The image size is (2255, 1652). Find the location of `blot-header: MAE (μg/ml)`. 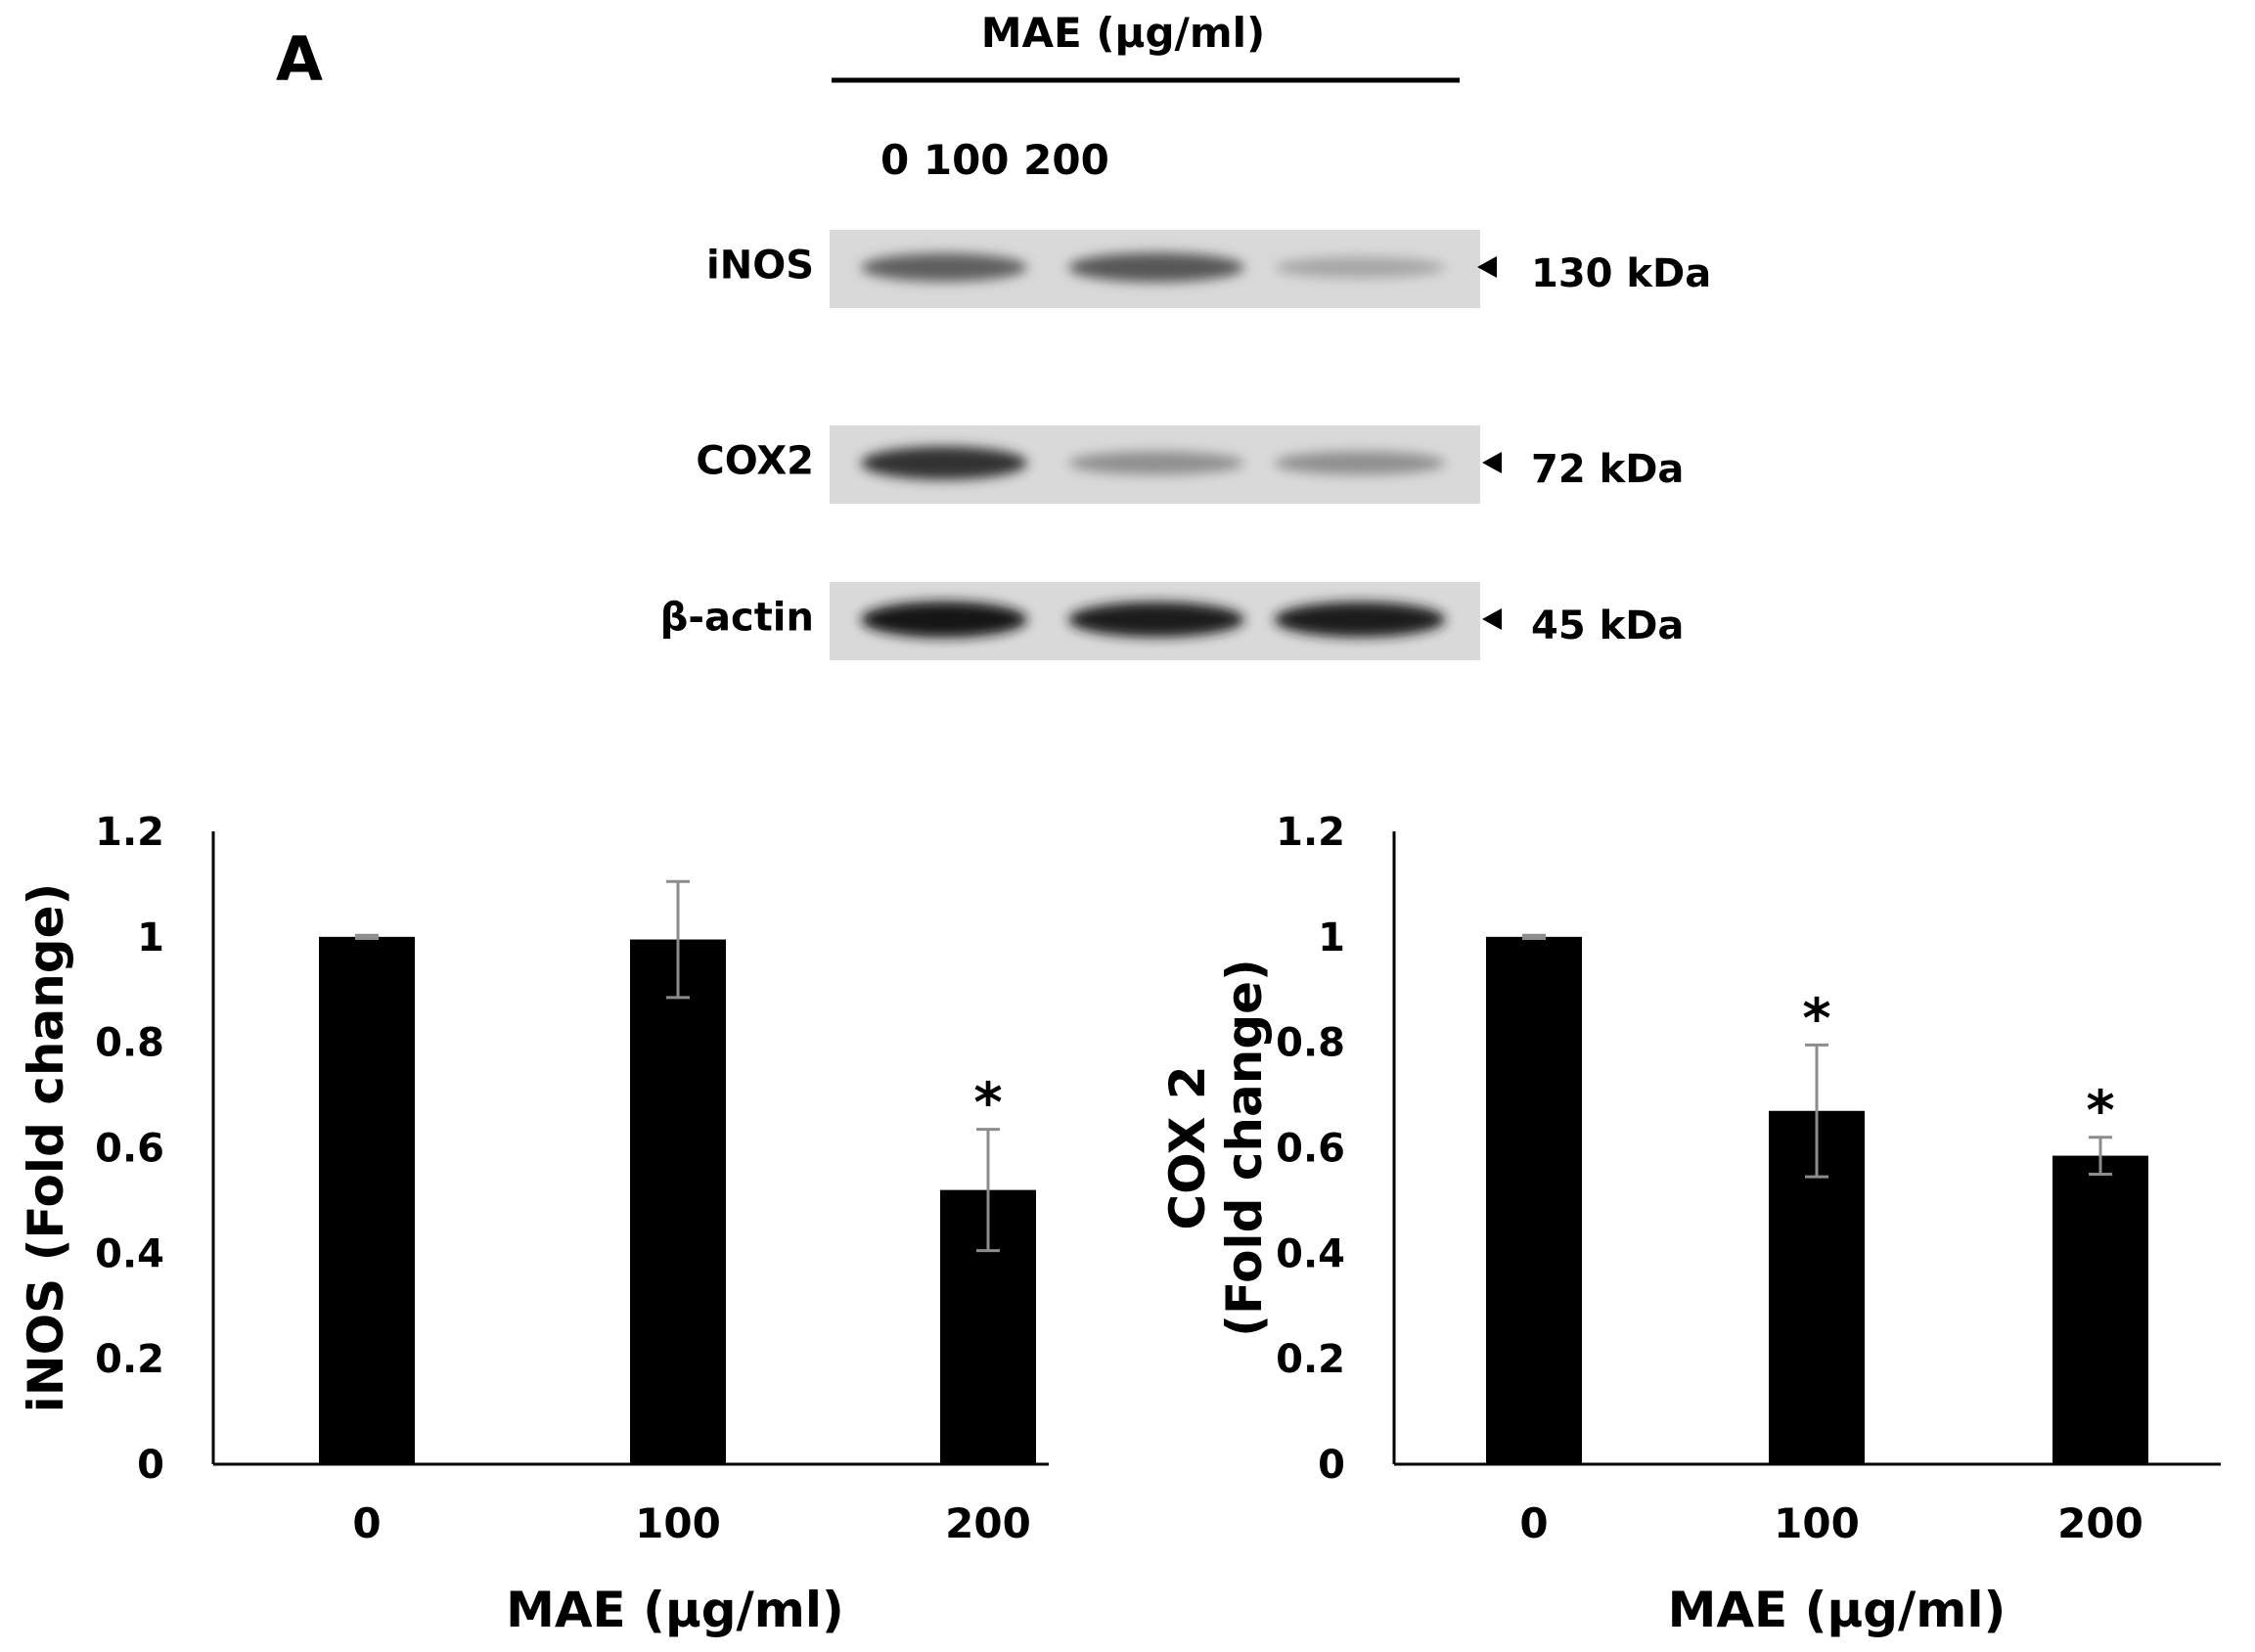

blot-header: MAE (μg/ml) is located at coordinates (1123, 33).